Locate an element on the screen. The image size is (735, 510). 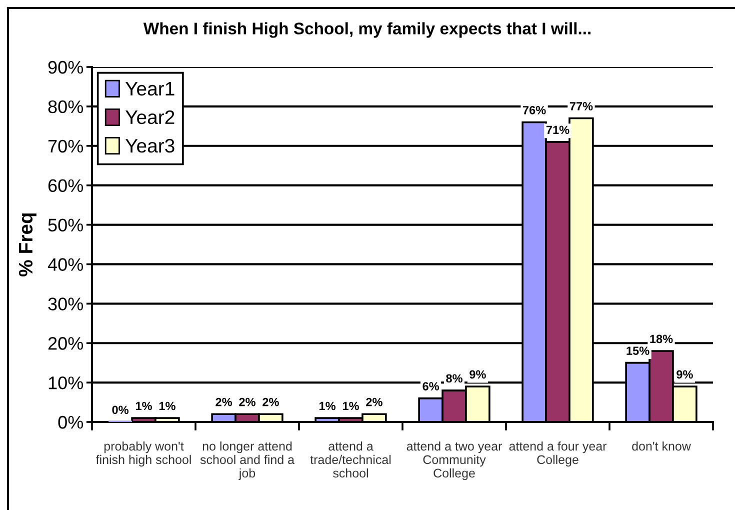
data-label: 77% is located at coordinates (581, 106).